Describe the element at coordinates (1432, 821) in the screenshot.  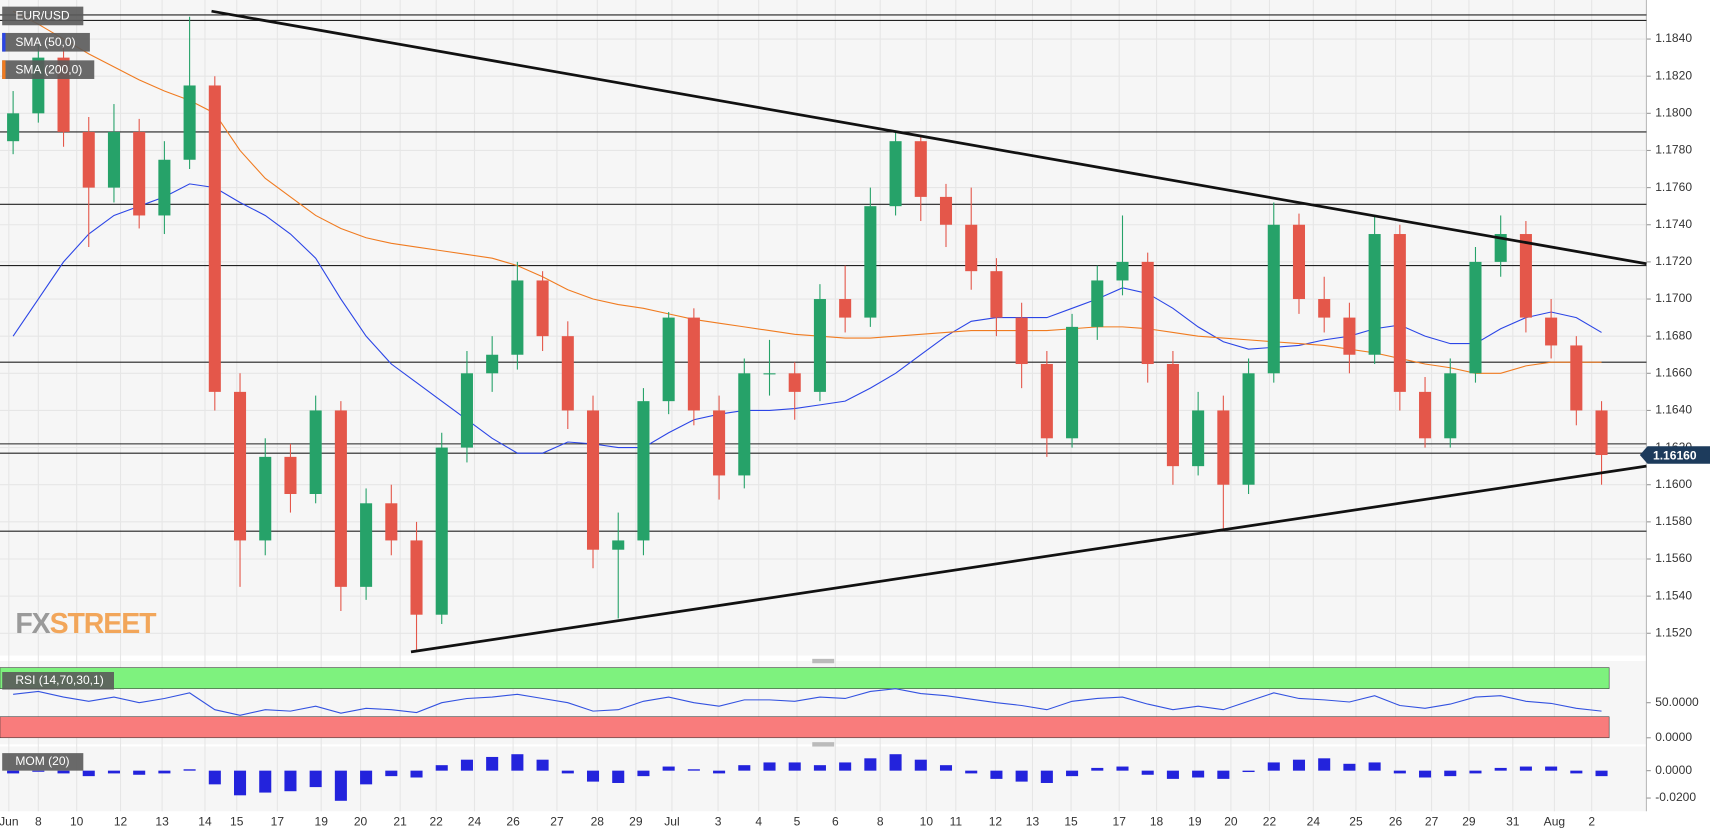
I see `x-tick-label: 27` at that location.